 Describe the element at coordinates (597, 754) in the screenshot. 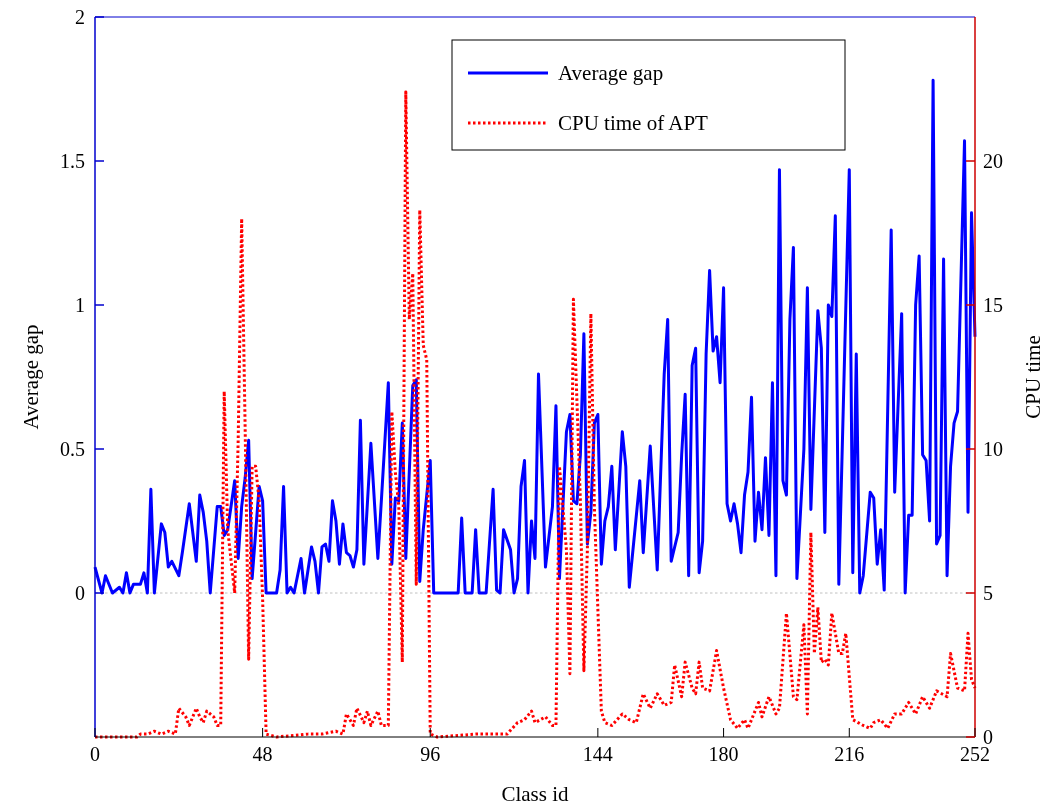

I see `x-tick-label: 144` at that location.